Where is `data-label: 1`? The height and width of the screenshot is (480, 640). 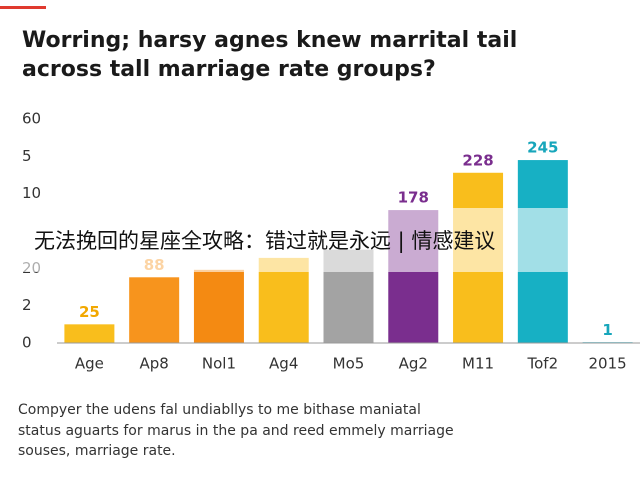
data-label: 1 is located at coordinates (607, 330).